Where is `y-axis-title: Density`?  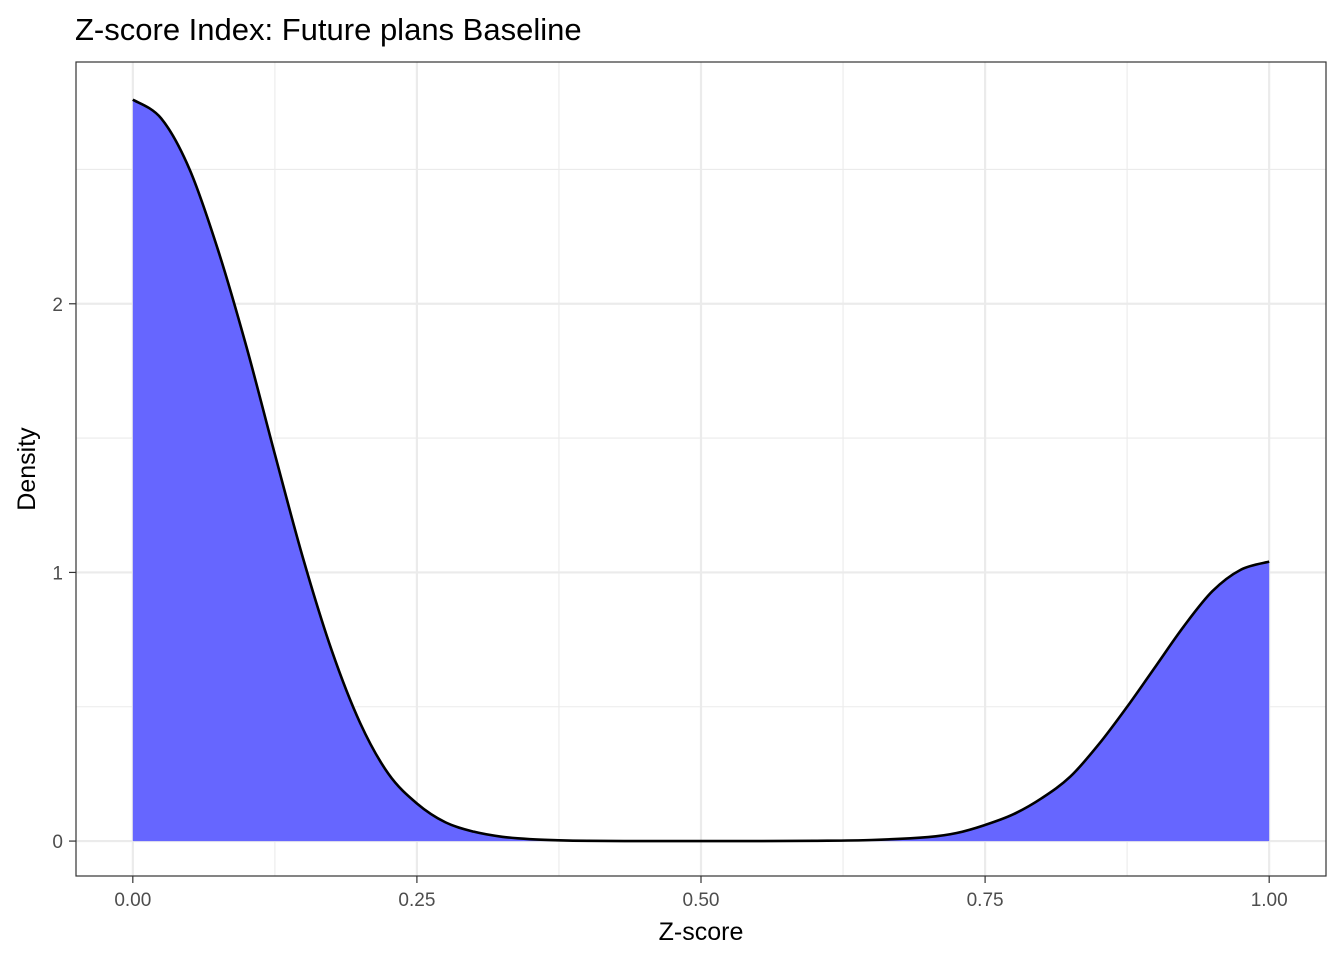
y-axis-title: Density is located at coordinates (27, 469).